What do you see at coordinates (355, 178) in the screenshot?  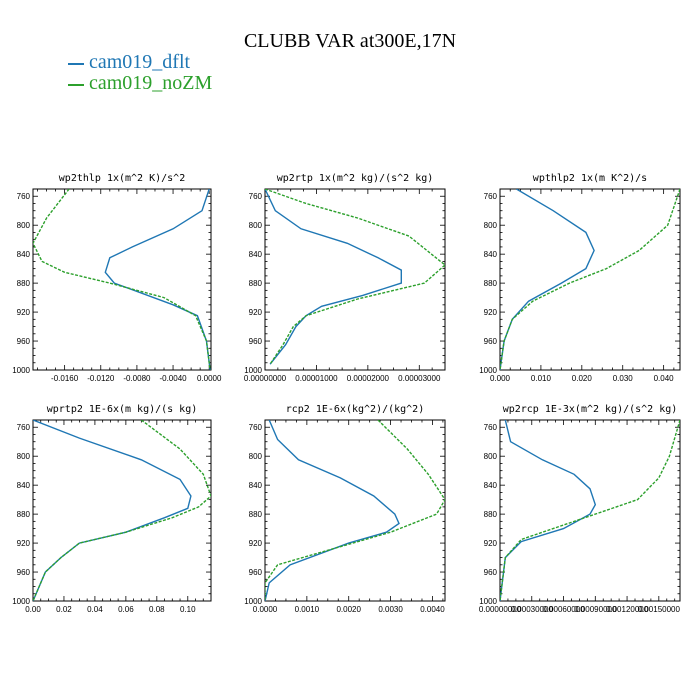 I see `panel-title: wp2rtp 1x(m^2 kg)/(s^2 kg)` at bounding box center [355, 178].